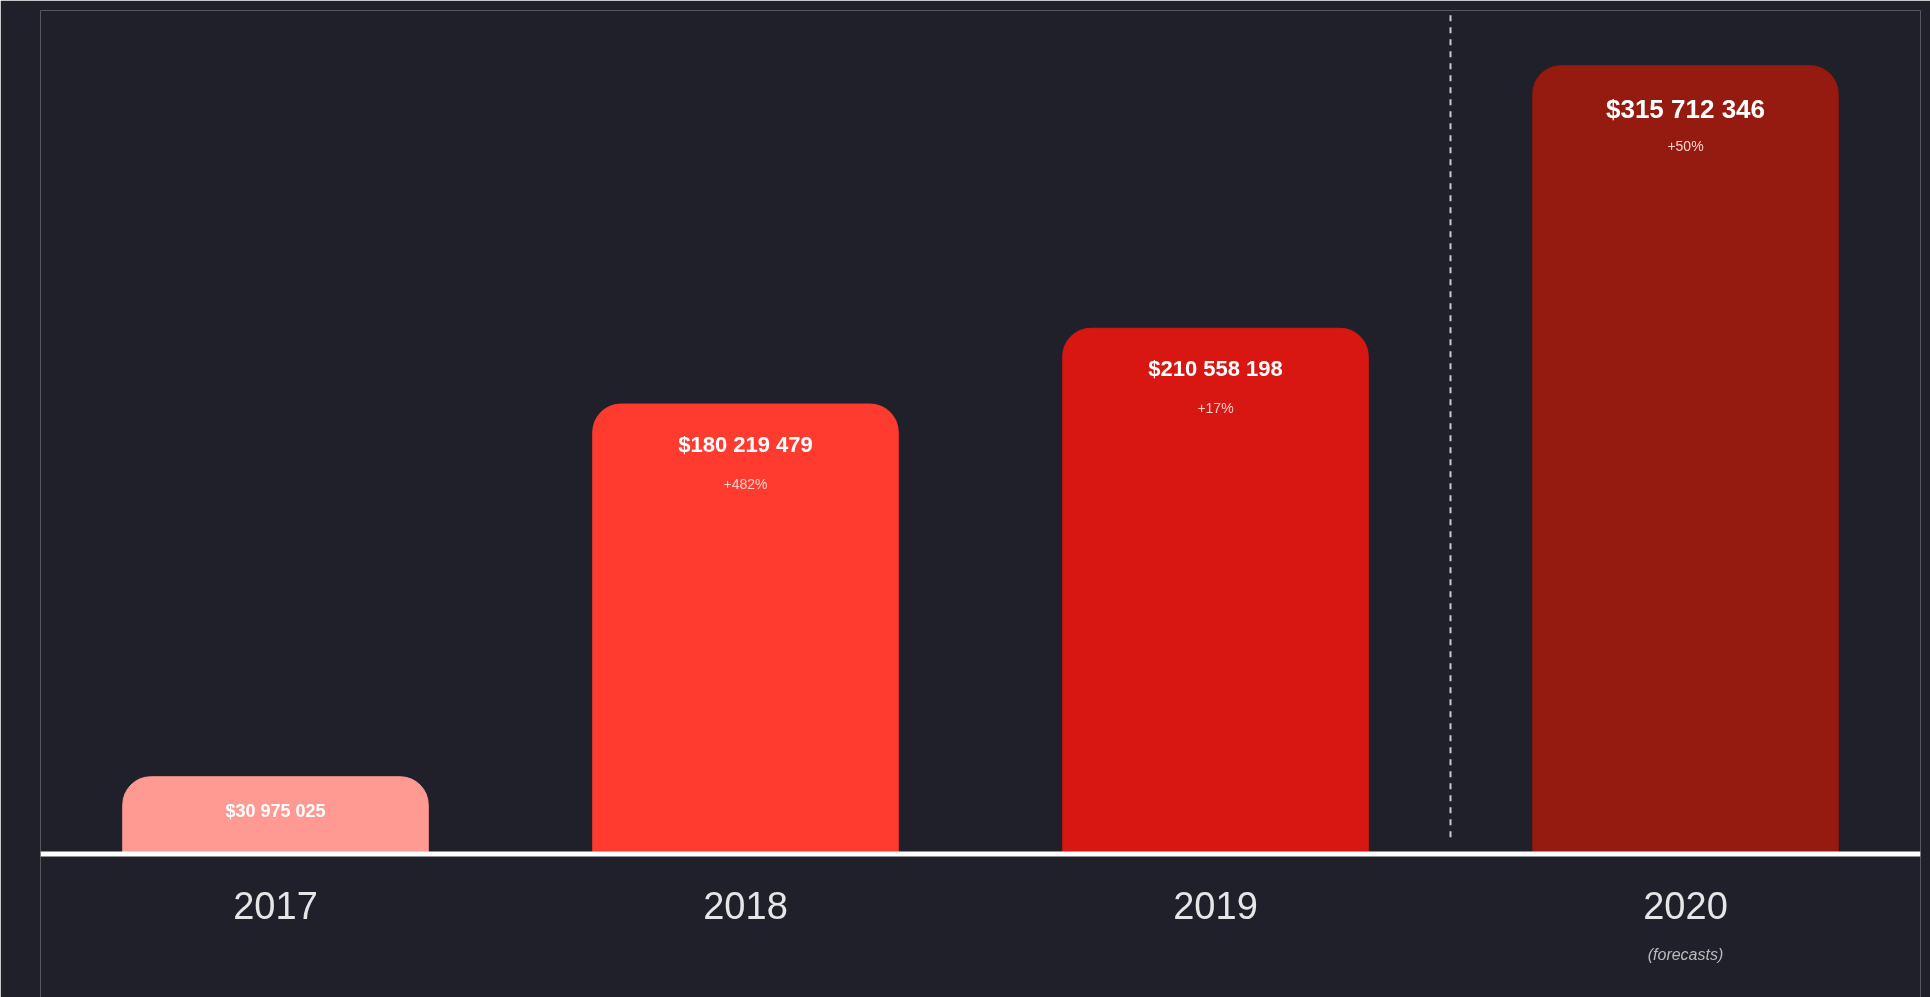 The width and height of the screenshot is (1930, 997). What do you see at coordinates (275, 810) in the screenshot?
I see `data-label: $30 975 025` at bounding box center [275, 810].